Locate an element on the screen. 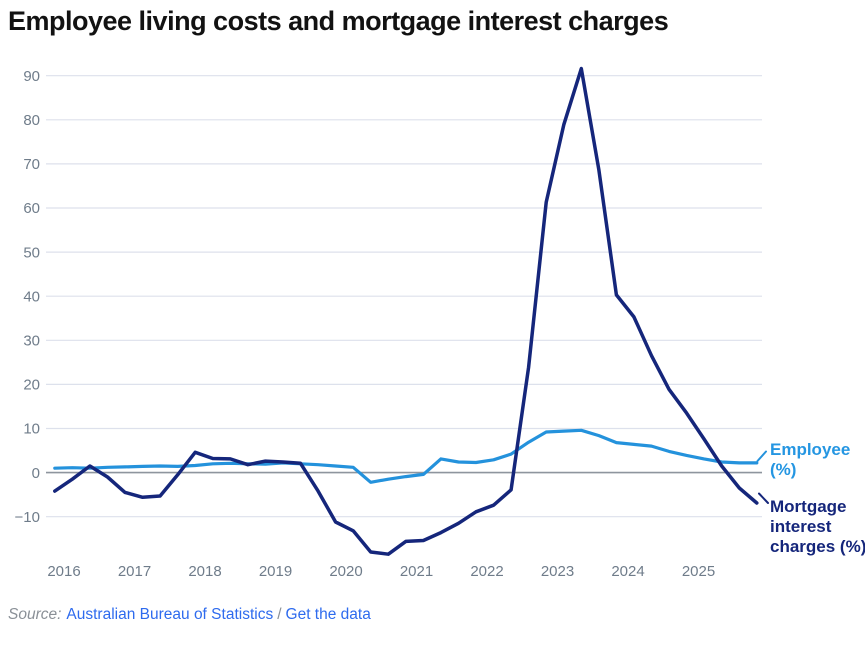 Image resolution: width=865 pixels, height=649 pixels. x-axis-tick-label: 2018 is located at coordinates (204, 571).